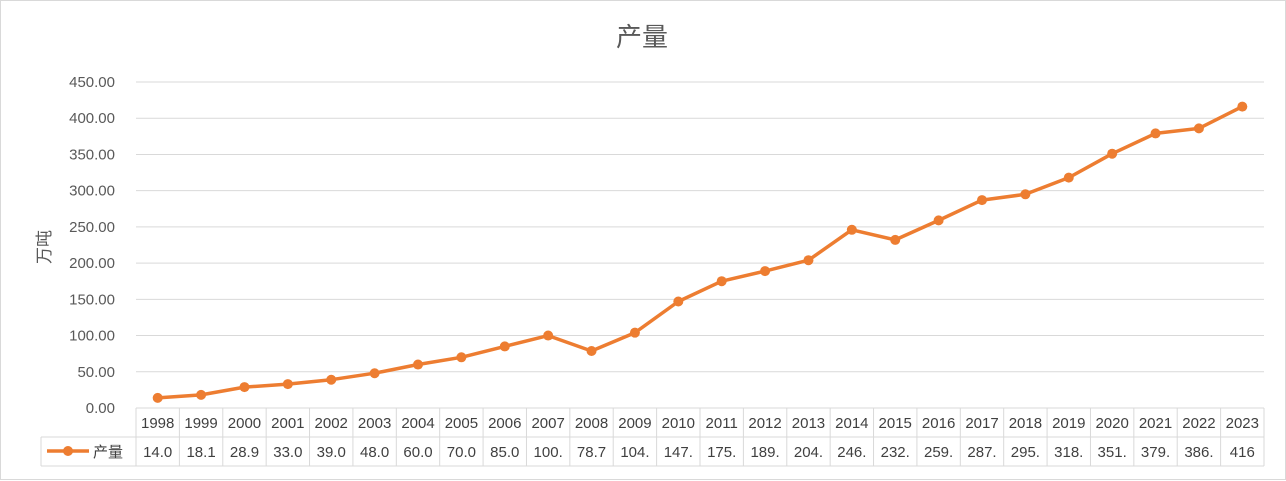 Image resolution: width=1286 pixels, height=481 pixels. Describe the element at coordinates (642, 37) in the screenshot. I see `chart-title: 产量` at that location.